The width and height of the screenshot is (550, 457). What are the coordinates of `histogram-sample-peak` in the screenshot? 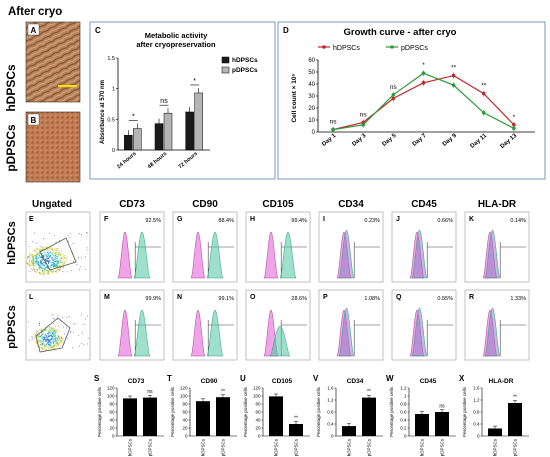 It's located at (280, 341).